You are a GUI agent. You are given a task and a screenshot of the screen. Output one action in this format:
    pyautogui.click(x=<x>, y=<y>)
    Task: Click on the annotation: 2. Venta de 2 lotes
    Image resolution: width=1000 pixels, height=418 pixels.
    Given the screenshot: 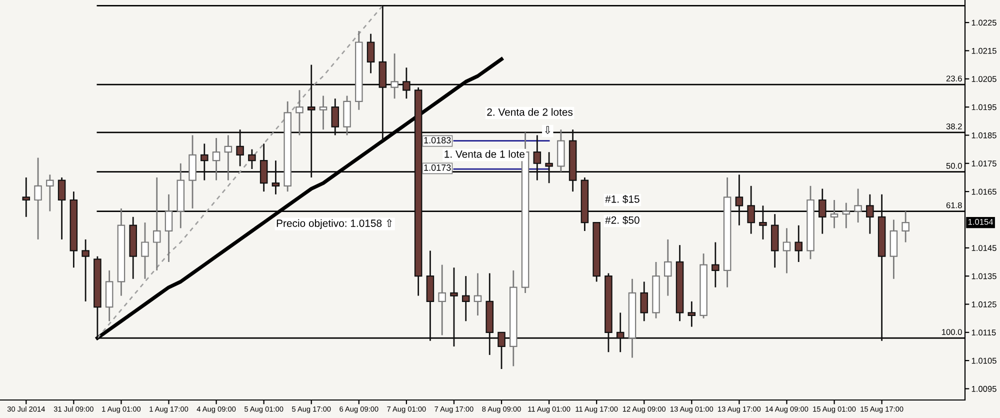 What is the action you would take?
    pyautogui.click(x=530, y=112)
    